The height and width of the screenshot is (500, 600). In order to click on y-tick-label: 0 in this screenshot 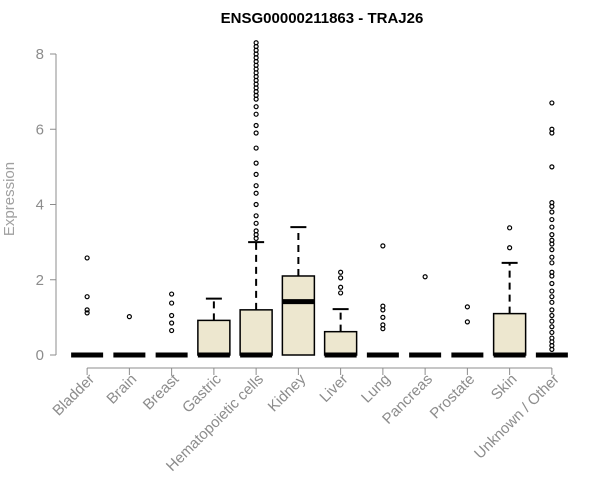, I will do `click(40, 355)`.